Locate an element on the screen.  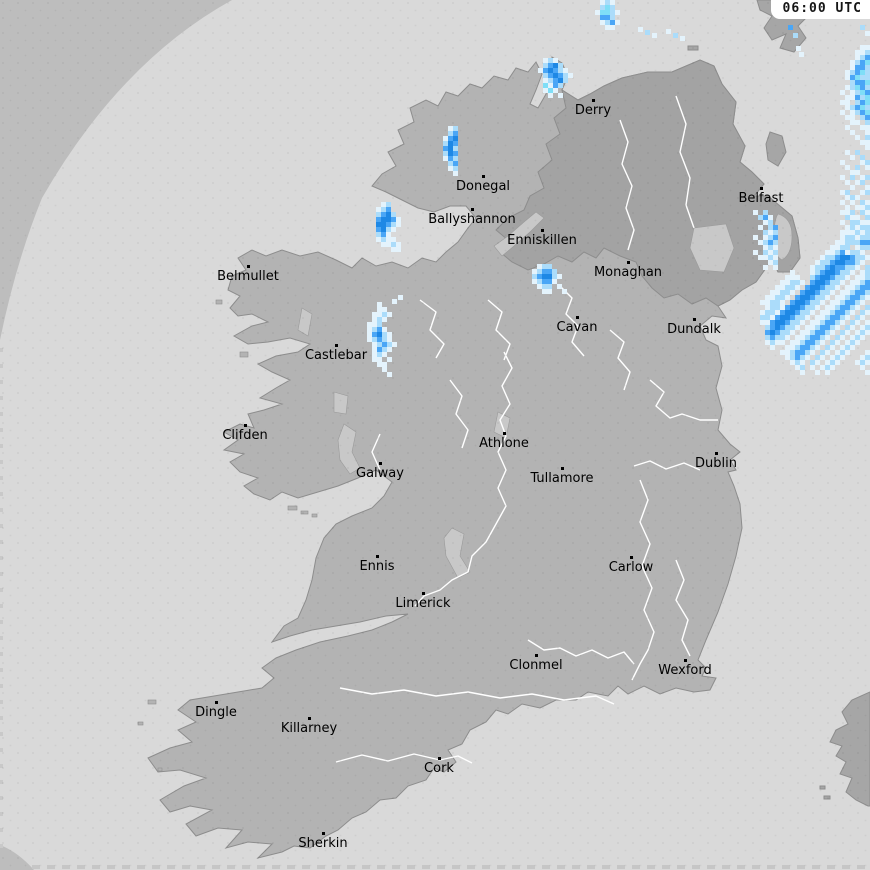
city-cavan: Cavan is located at coordinates (577, 325).